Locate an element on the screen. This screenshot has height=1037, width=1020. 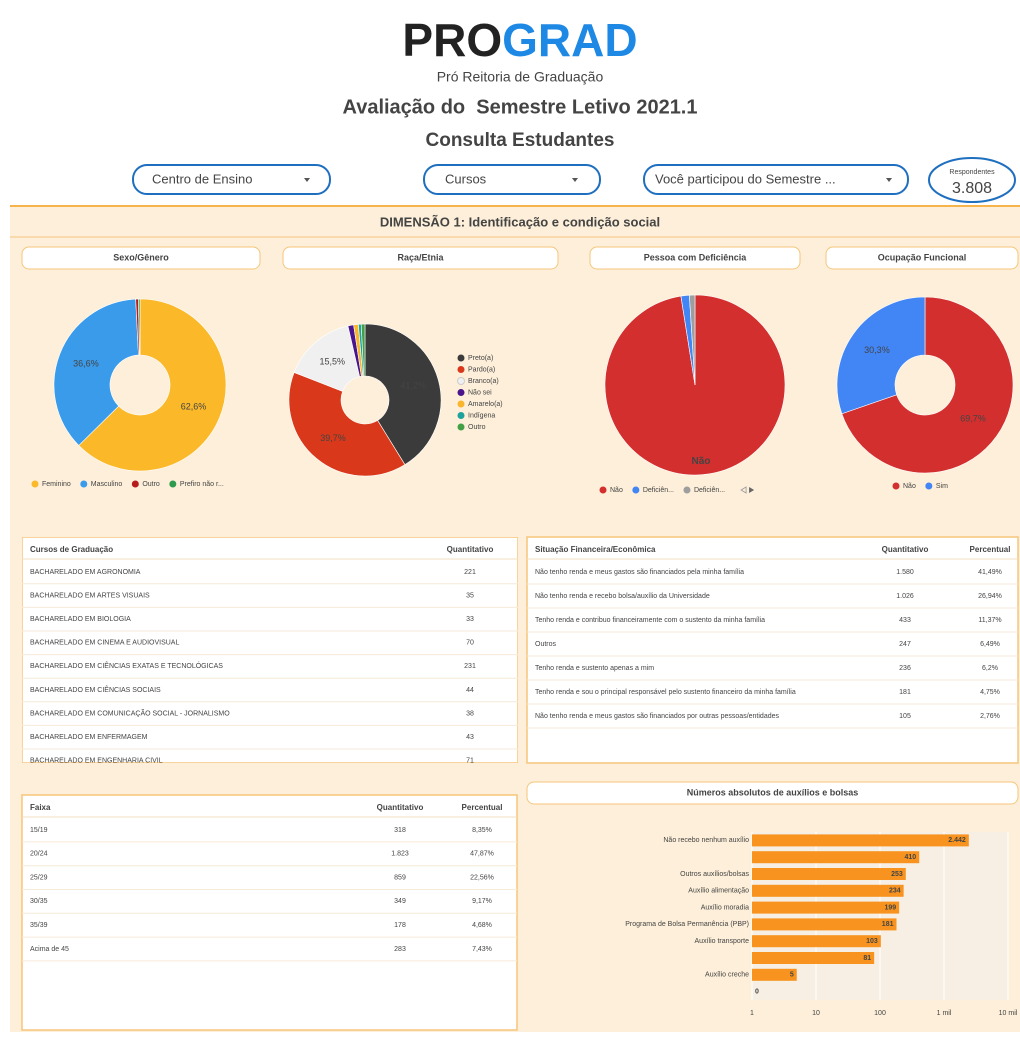
table-cell: 1.026 is located at coordinates (905, 596).